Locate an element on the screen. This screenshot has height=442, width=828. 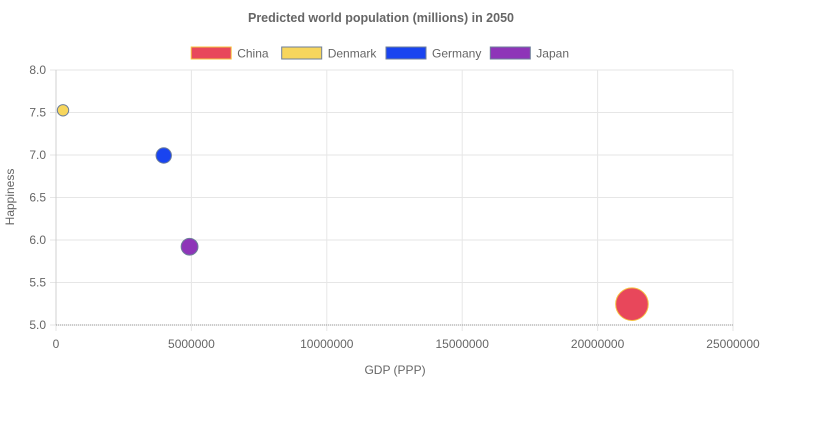
legend-item-denmark: Denmark is located at coordinates (329, 53).